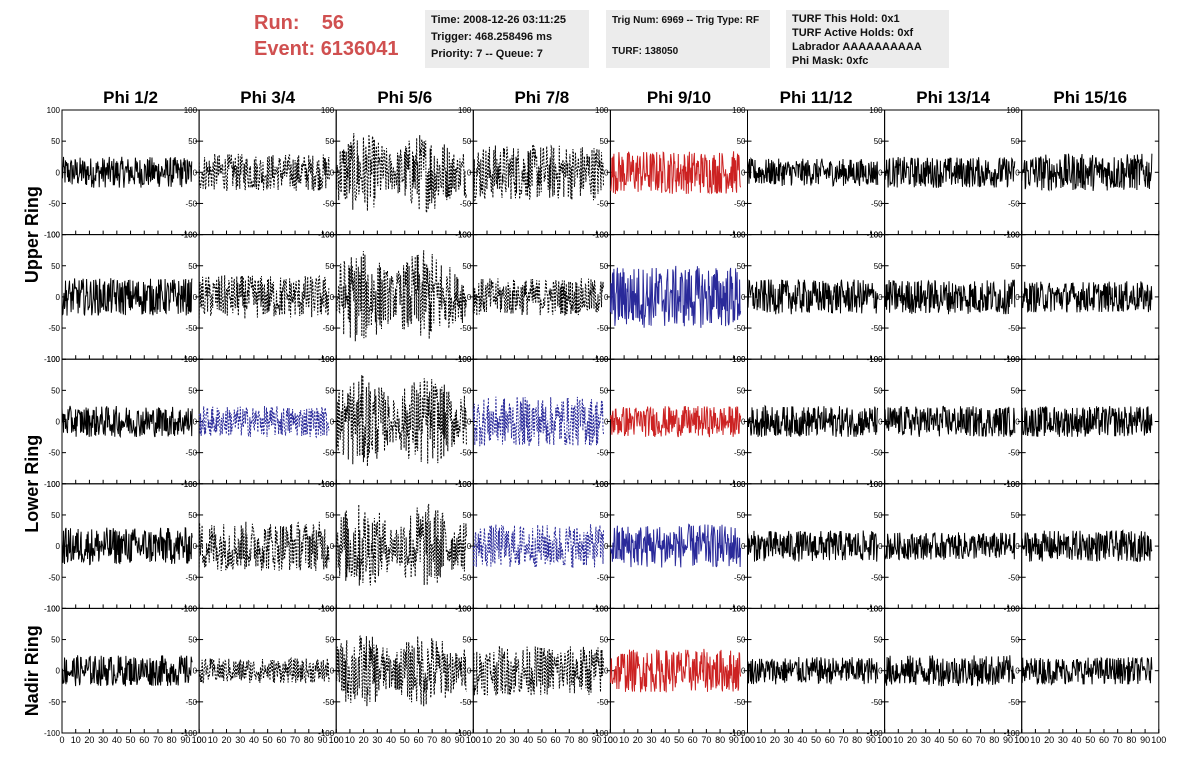 The height and width of the screenshot is (772, 1196). Describe the element at coordinates (199, 740) in the screenshot. I see `x-tick-label: 0` at that location.